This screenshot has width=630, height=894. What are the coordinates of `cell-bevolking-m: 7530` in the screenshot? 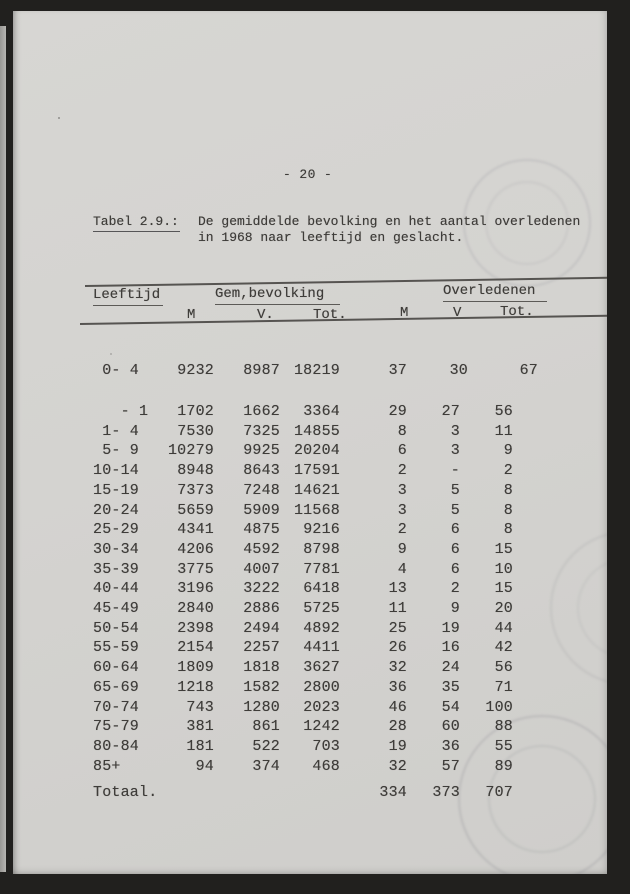 It's located at (195, 431).